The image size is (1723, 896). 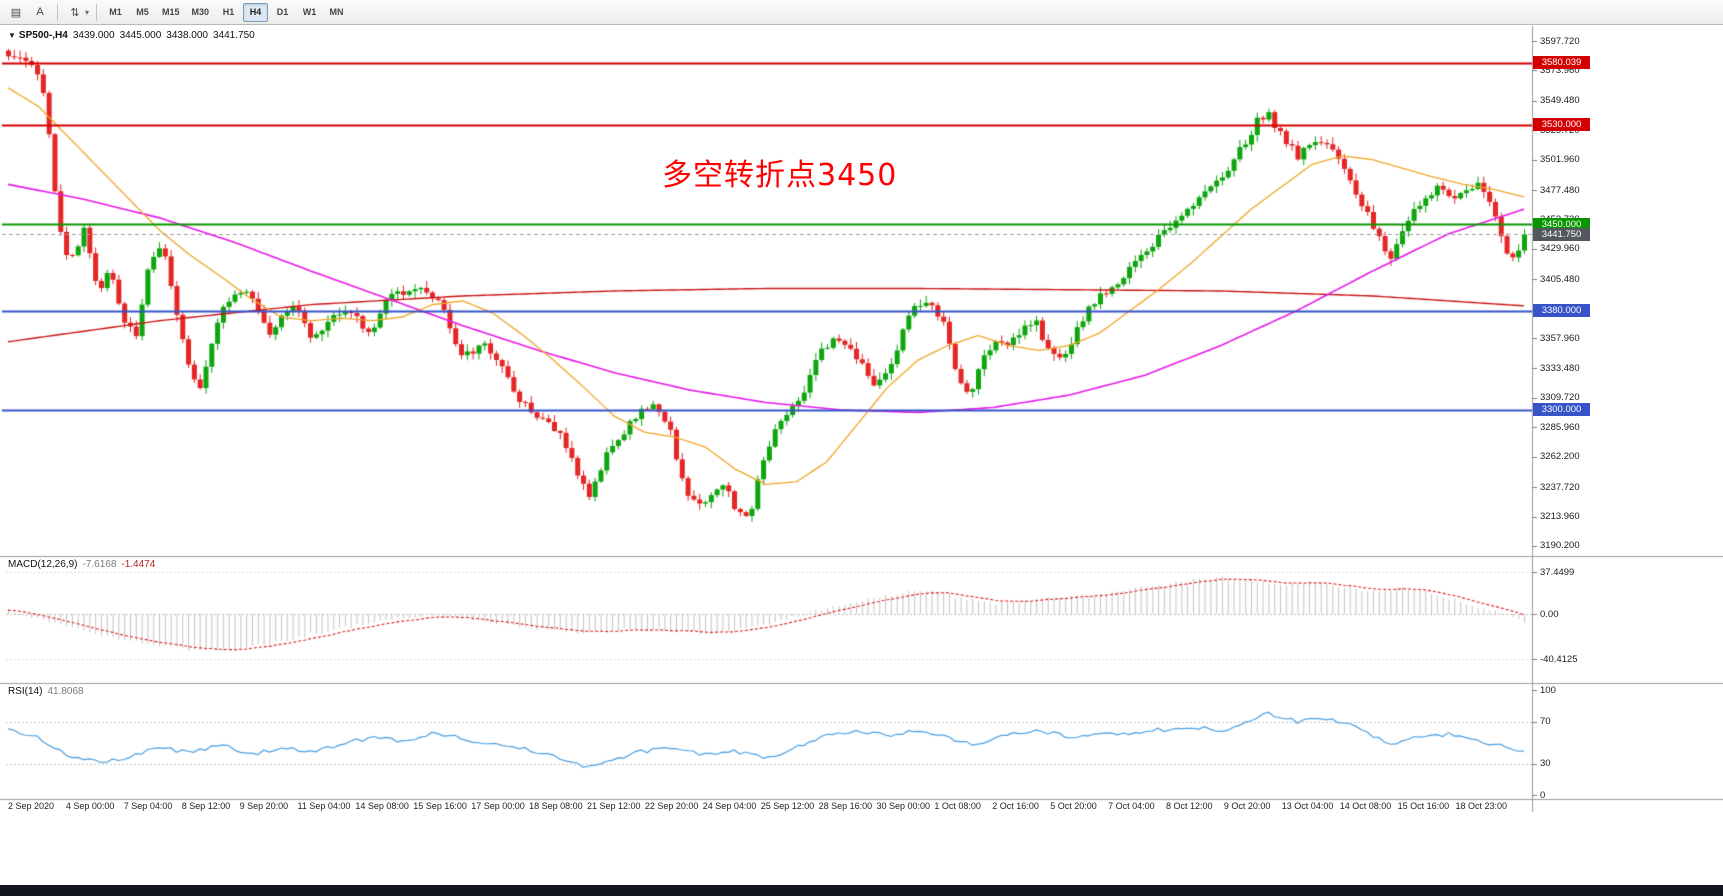 What do you see at coordinates (1365, 806) in the screenshot?
I see `time-axis-label: 14 Oct 08:00` at bounding box center [1365, 806].